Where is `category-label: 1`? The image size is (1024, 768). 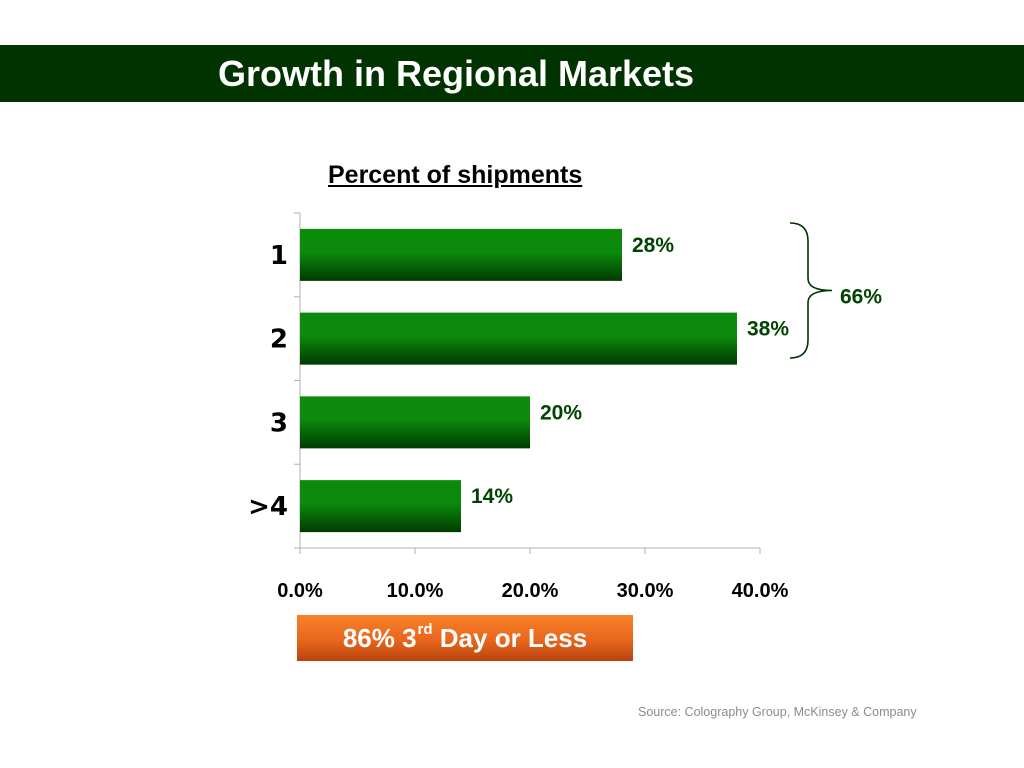 category-label: 1 is located at coordinates (279, 256).